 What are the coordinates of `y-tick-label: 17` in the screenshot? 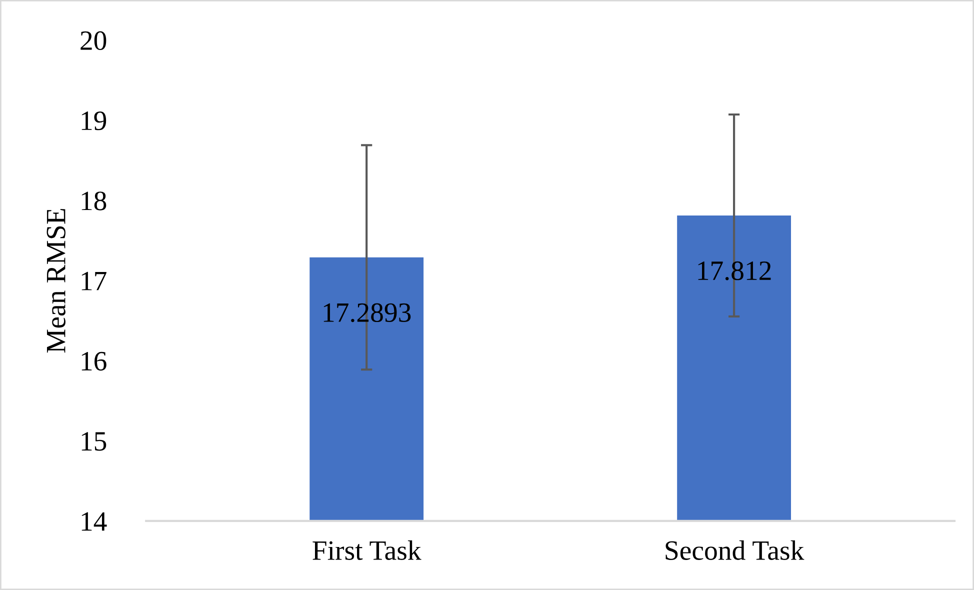 It's located at (94, 281).